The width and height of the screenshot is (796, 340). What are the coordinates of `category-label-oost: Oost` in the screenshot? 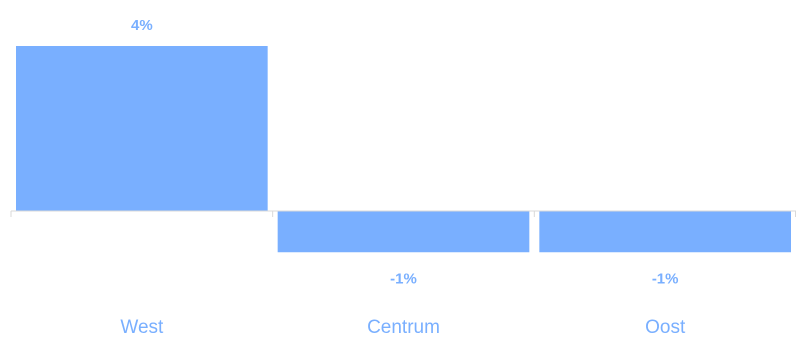 It's located at (665, 327).